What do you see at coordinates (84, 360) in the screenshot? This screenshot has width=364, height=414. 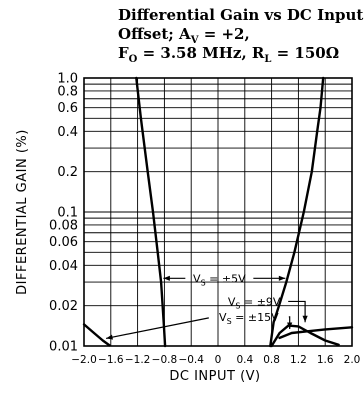 I see `x-tick-label: −2.0` at bounding box center [84, 360].